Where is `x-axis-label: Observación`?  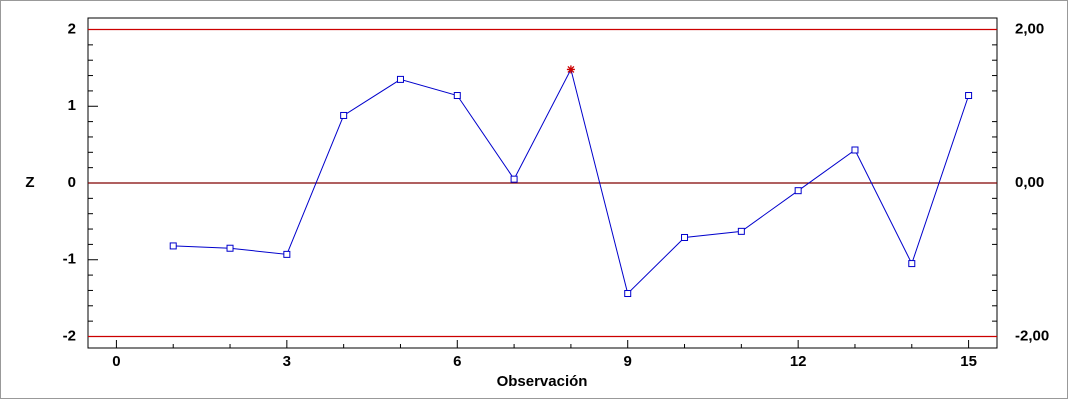 x-axis-label: Observación is located at coordinates (542, 381).